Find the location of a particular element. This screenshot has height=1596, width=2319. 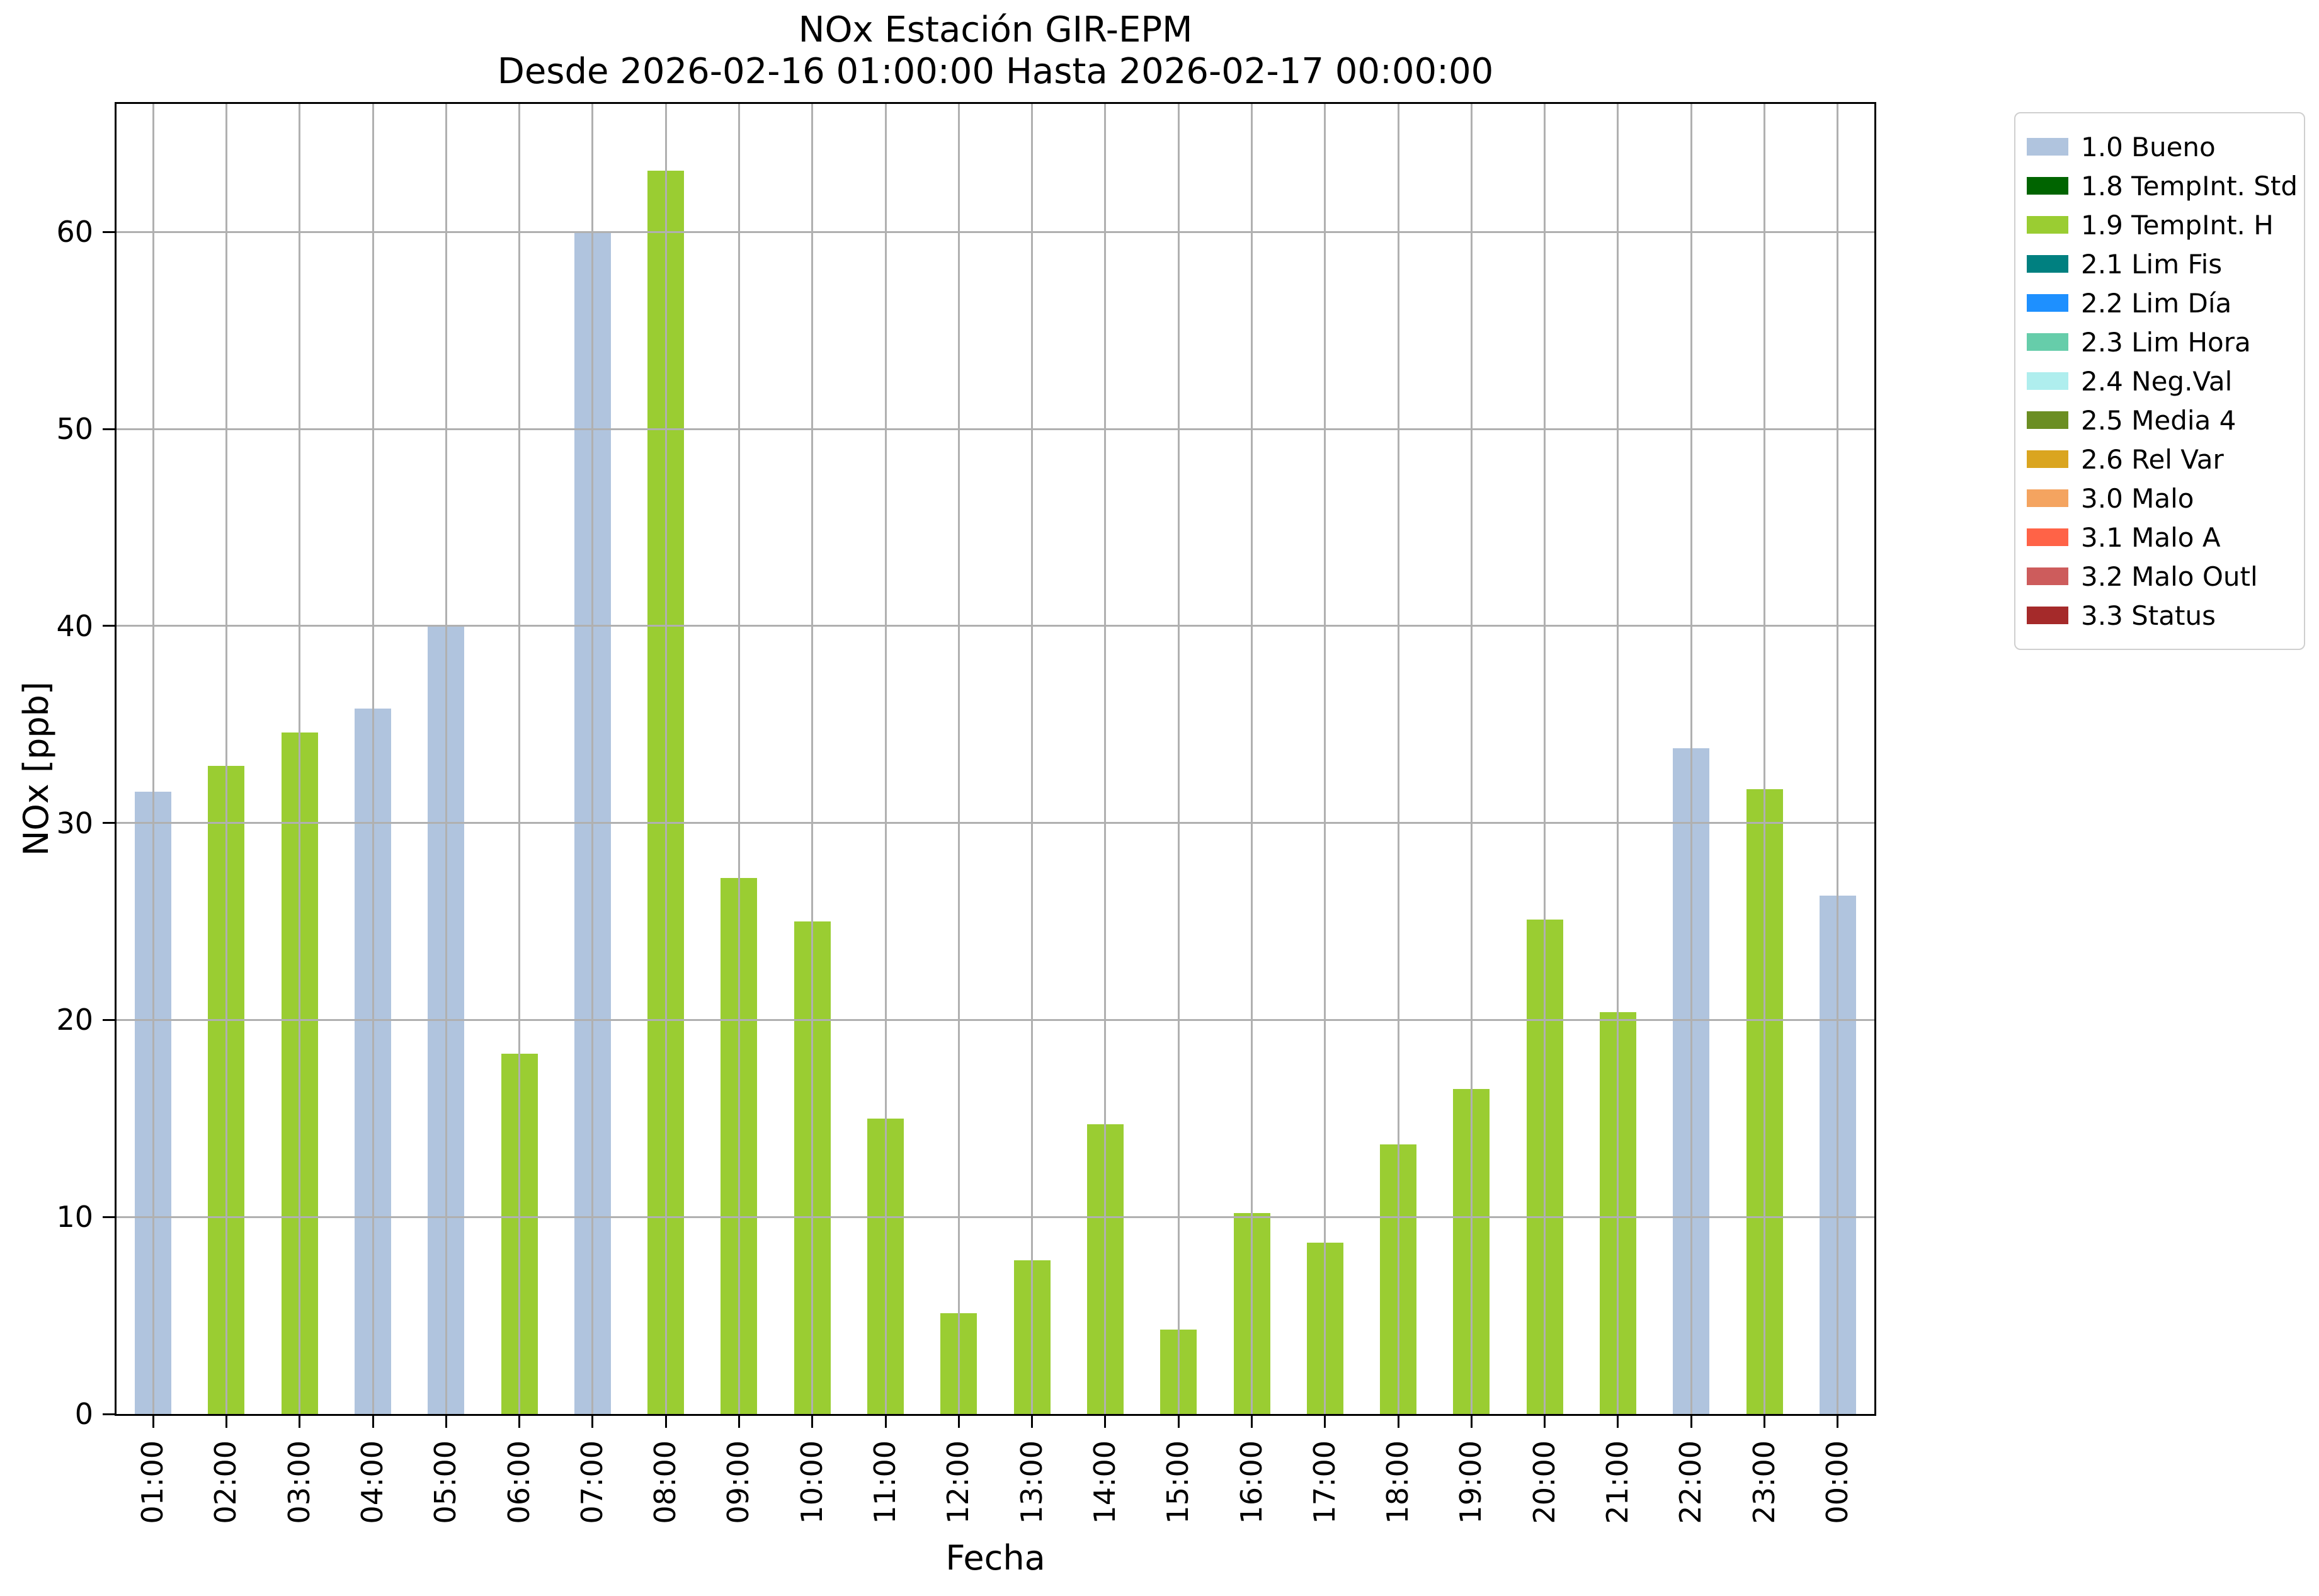

vertical-gridline-23:00 is located at coordinates (1764, 759).